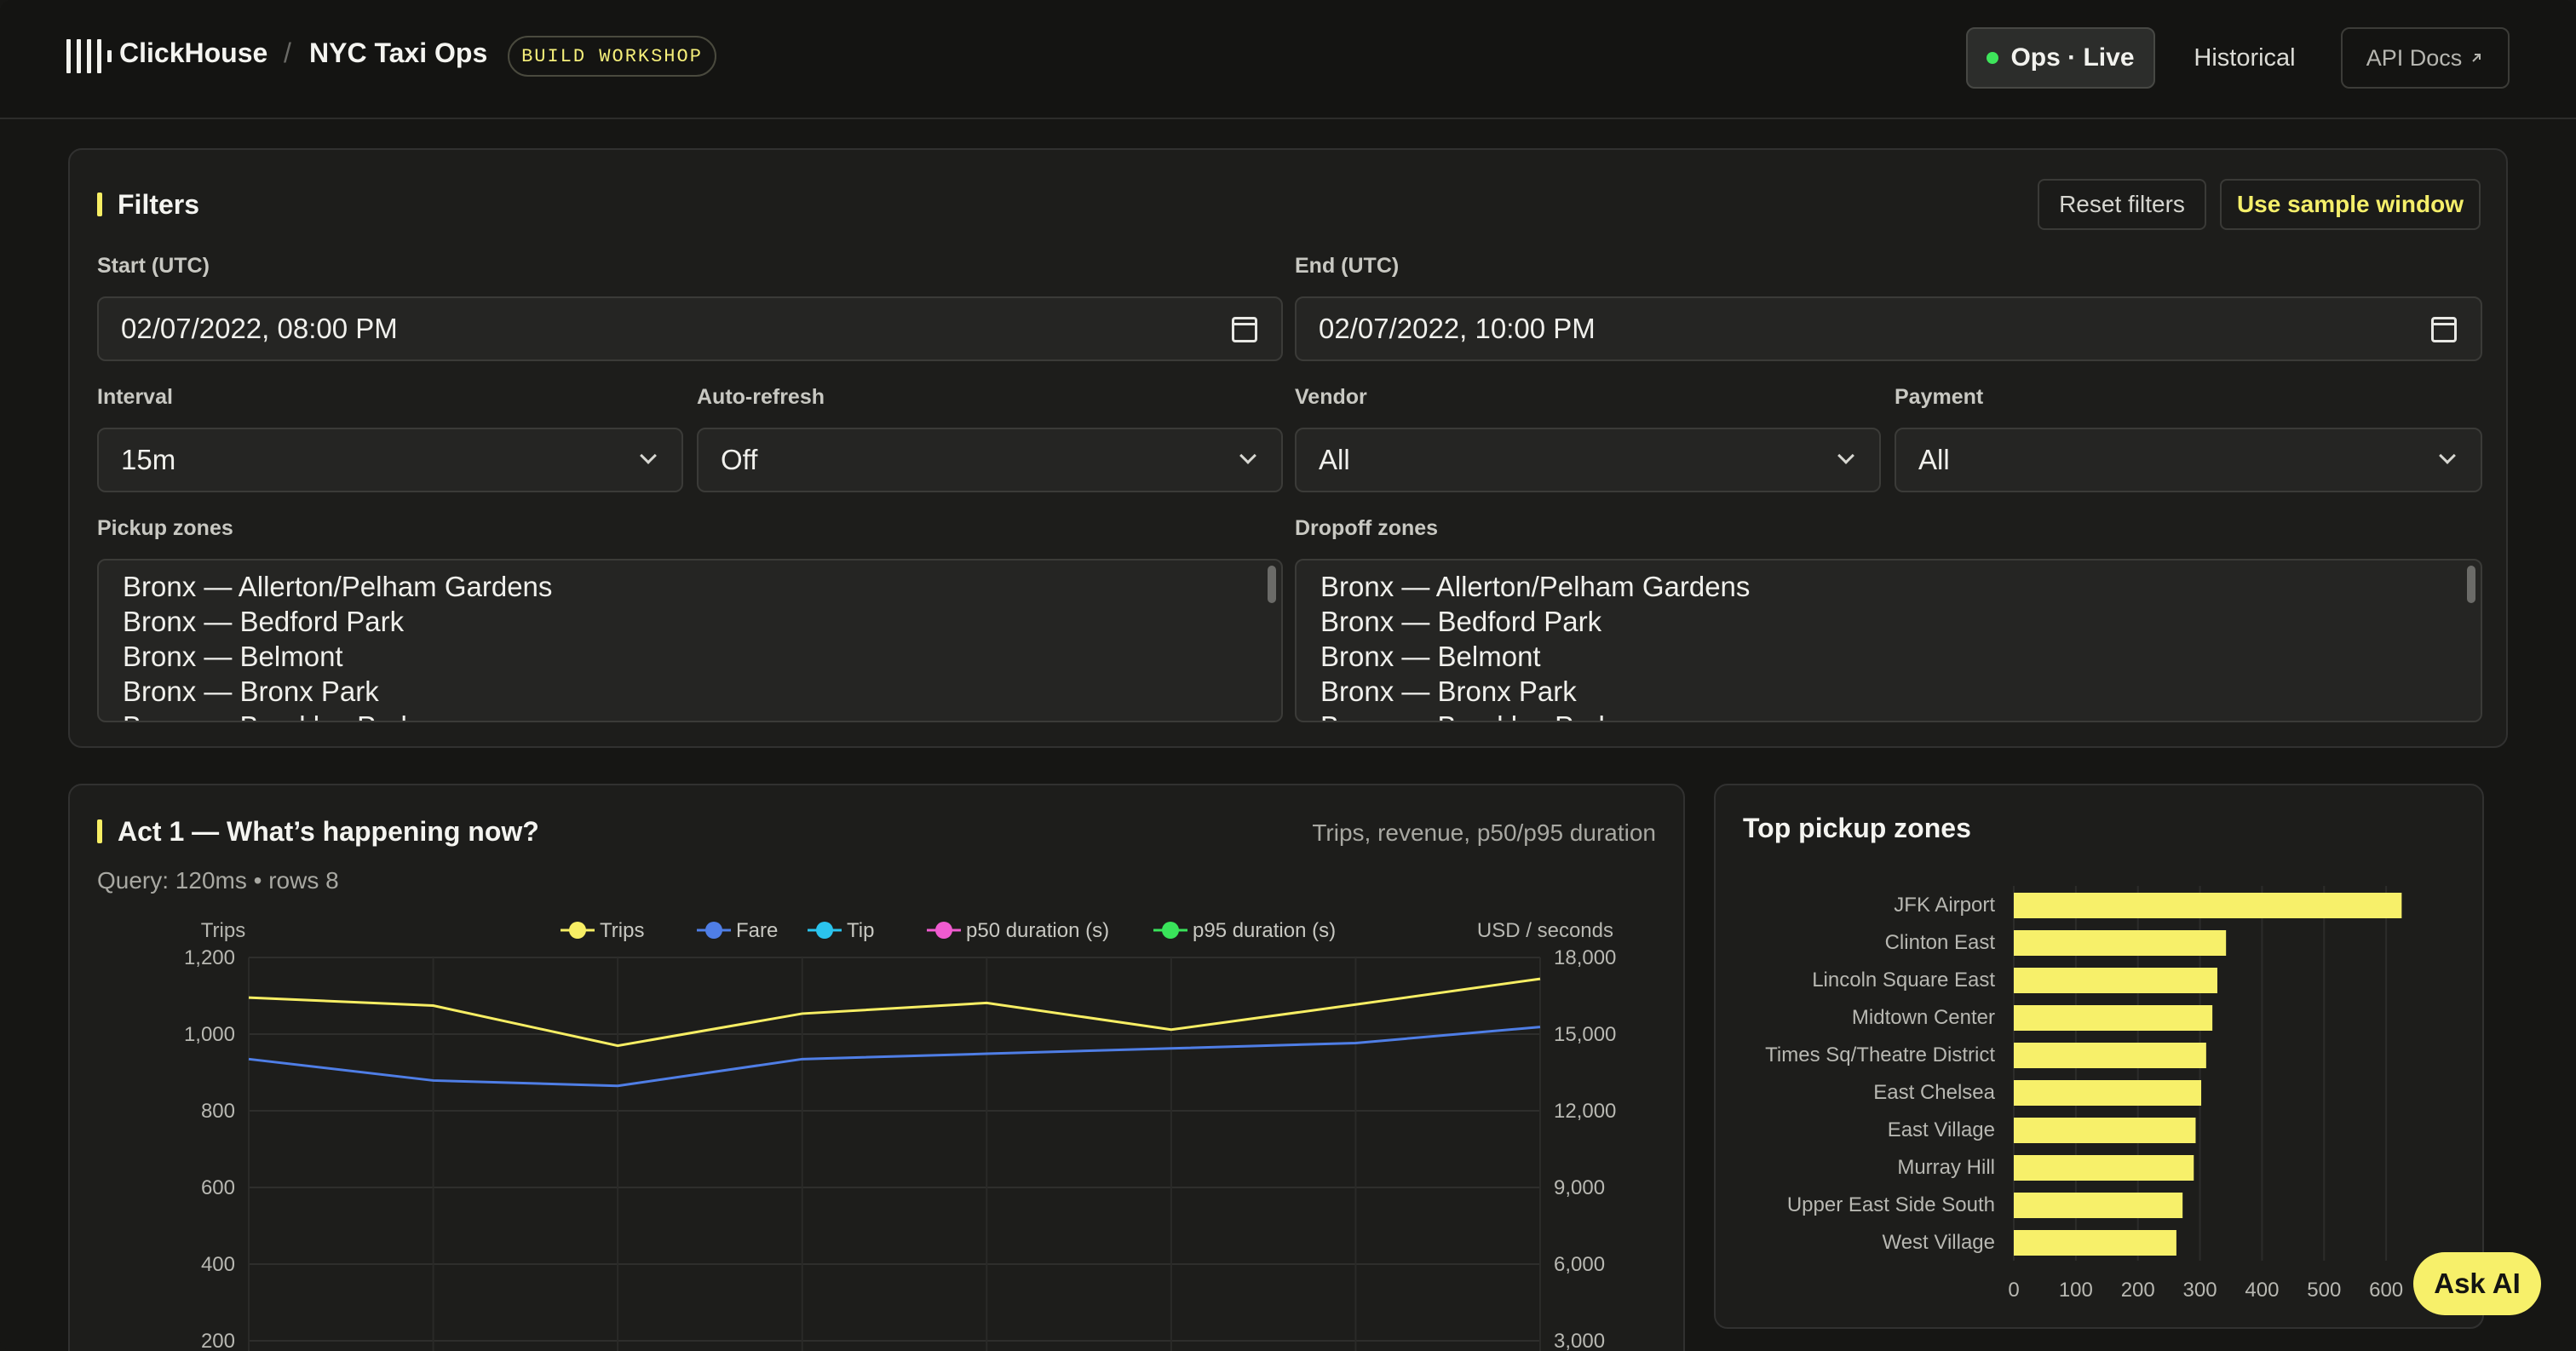 The width and height of the screenshot is (2576, 1351). What do you see at coordinates (218, 1264) in the screenshot?
I see `left-axis-tick-label: 400` at bounding box center [218, 1264].